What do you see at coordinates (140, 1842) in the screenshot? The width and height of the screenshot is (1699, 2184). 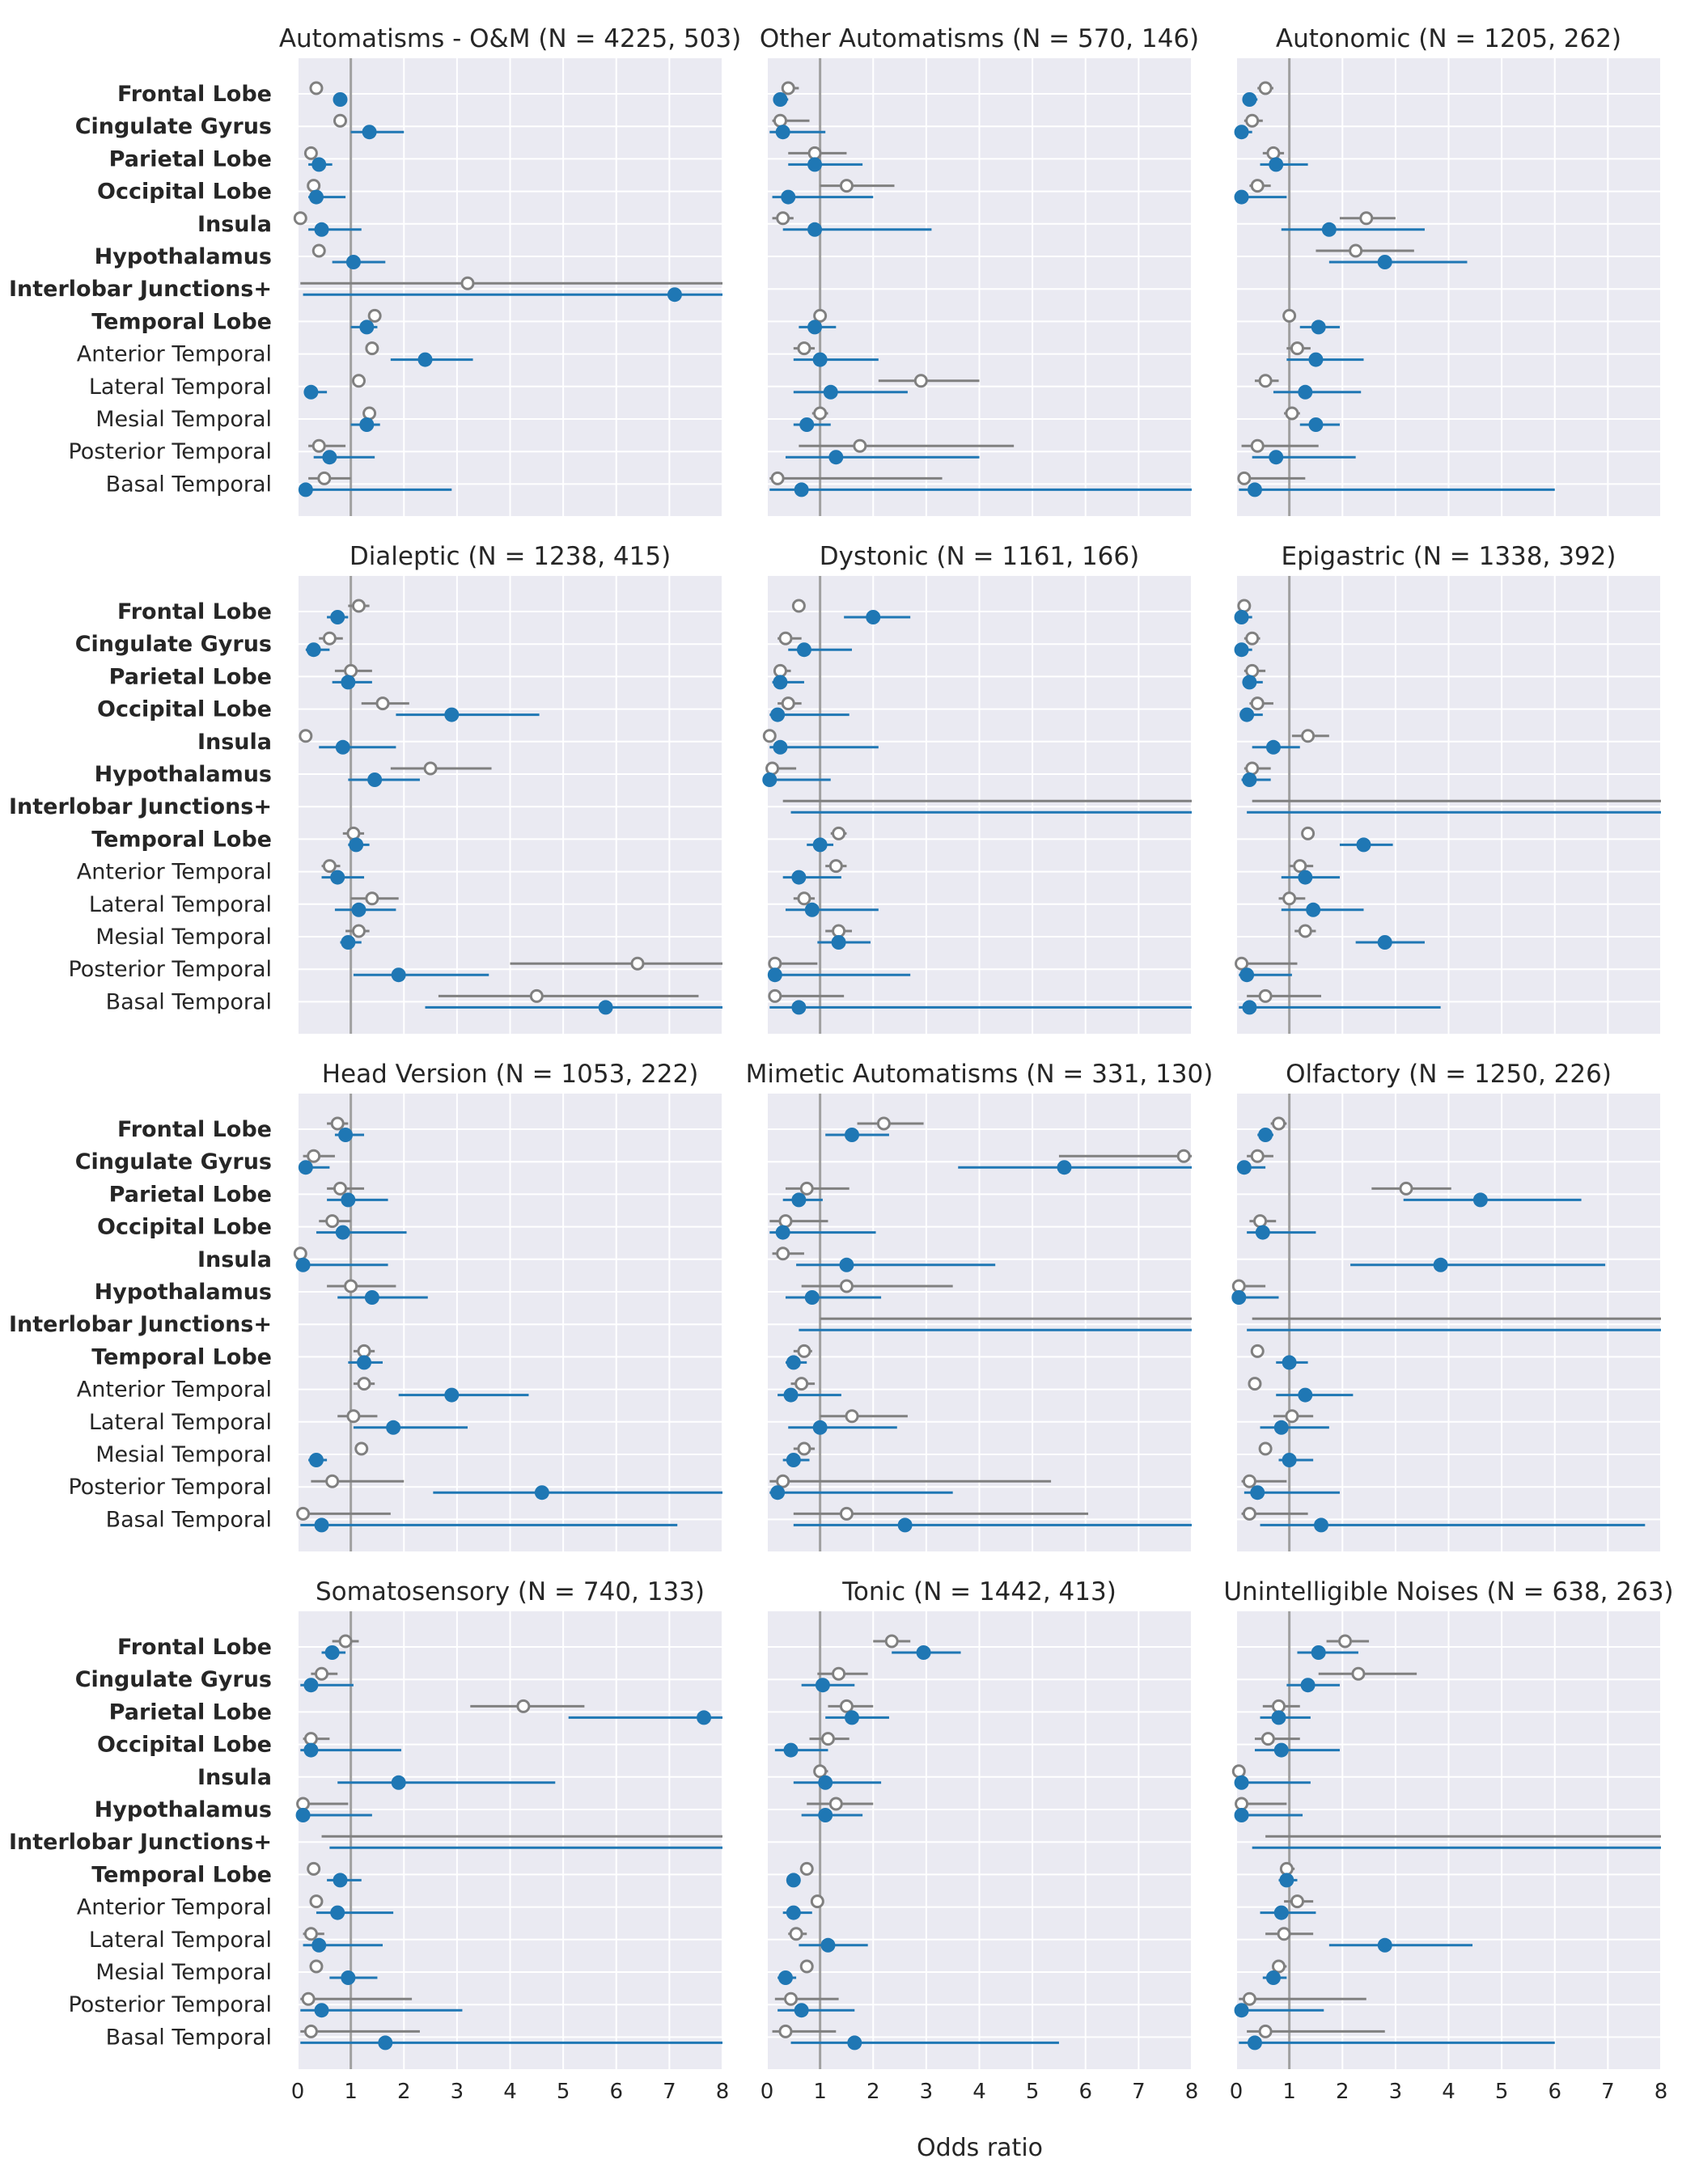 I see `row-label-interlobar-junctions: Interlobar Junctions+` at bounding box center [140, 1842].